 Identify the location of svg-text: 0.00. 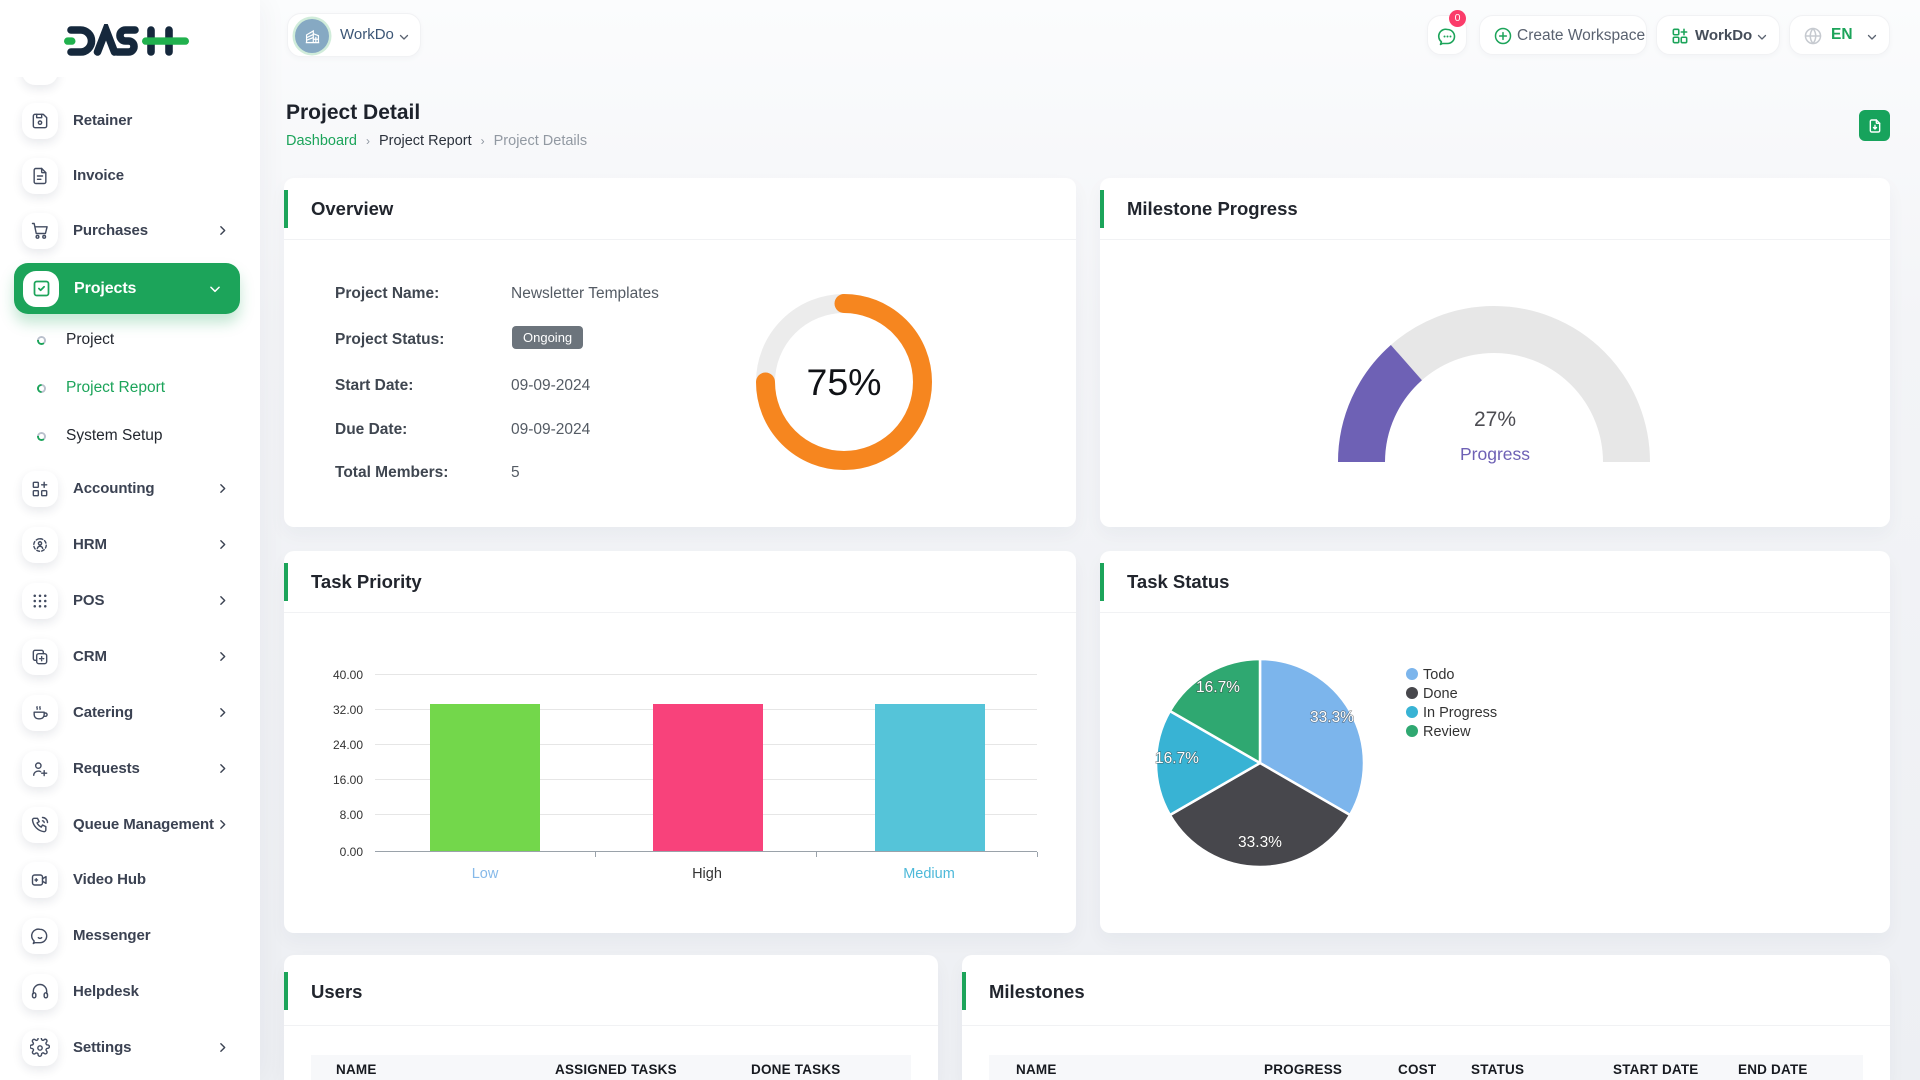
(352, 852).